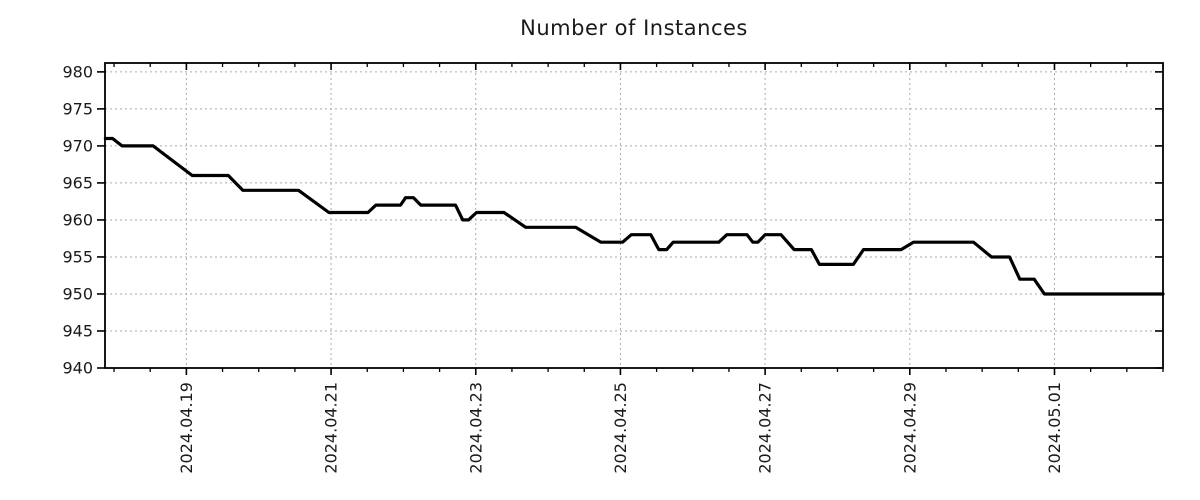 This screenshot has width=1200, height=500. What do you see at coordinates (475, 428) in the screenshot?
I see `x-axis-tick-label: 2024.04.23` at bounding box center [475, 428].